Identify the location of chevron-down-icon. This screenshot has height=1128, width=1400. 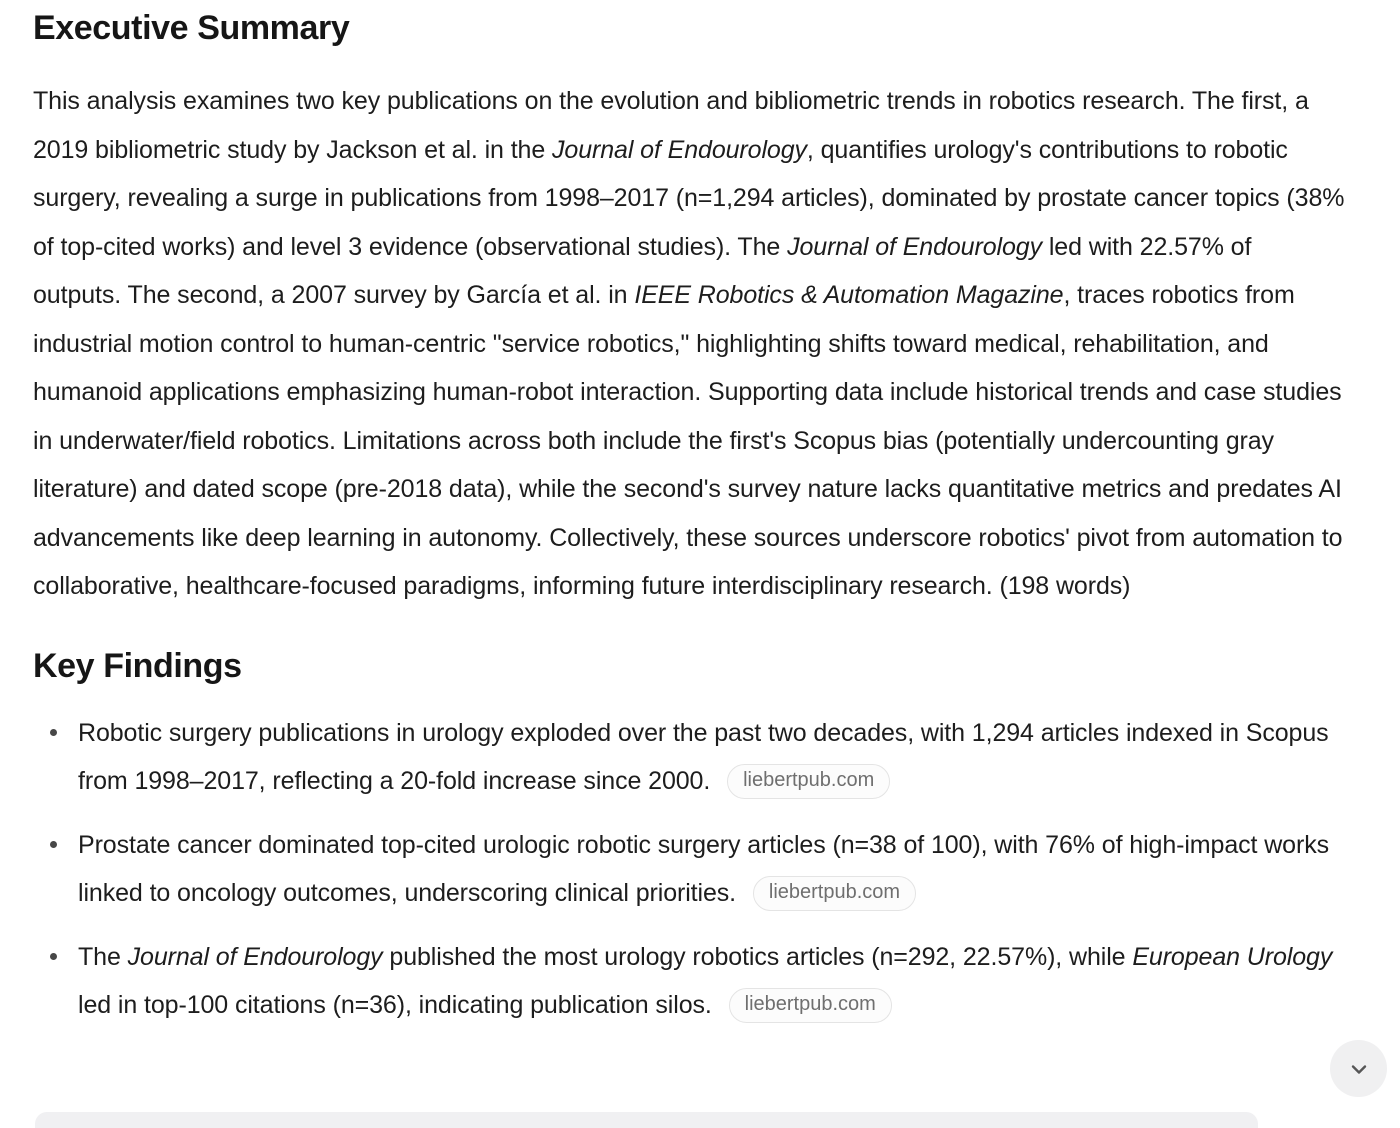
(1359, 1069).